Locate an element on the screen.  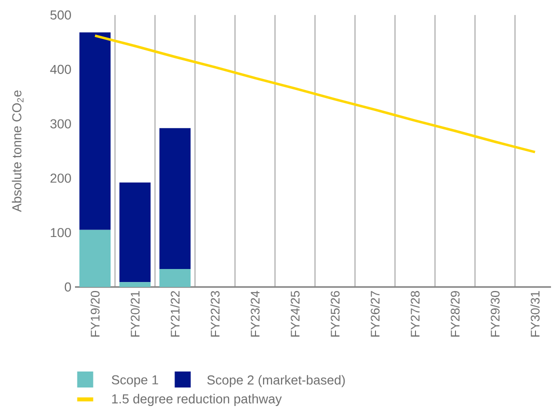
x-tick-label: FY27/28 is located at coordinates (415, 314).